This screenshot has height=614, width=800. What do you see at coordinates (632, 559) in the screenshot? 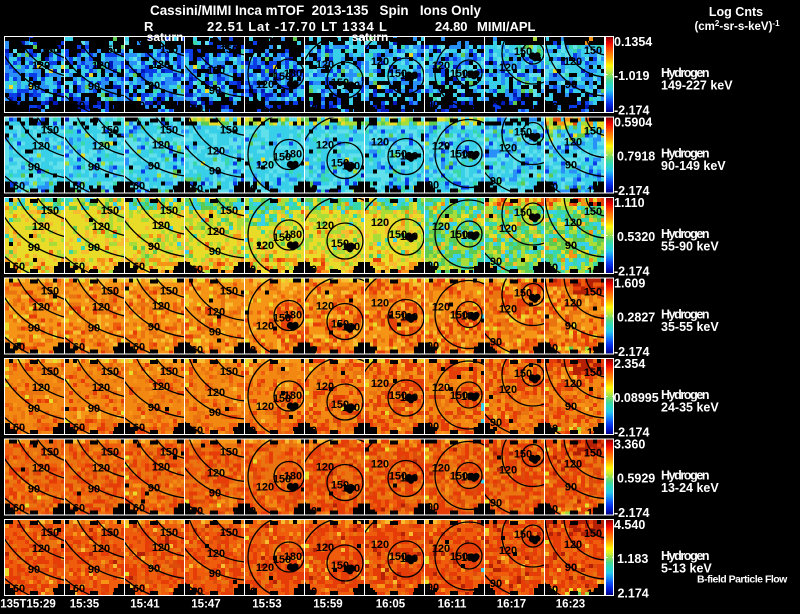
I see `svg-text: 1.183` at bounding box center [632, 559].